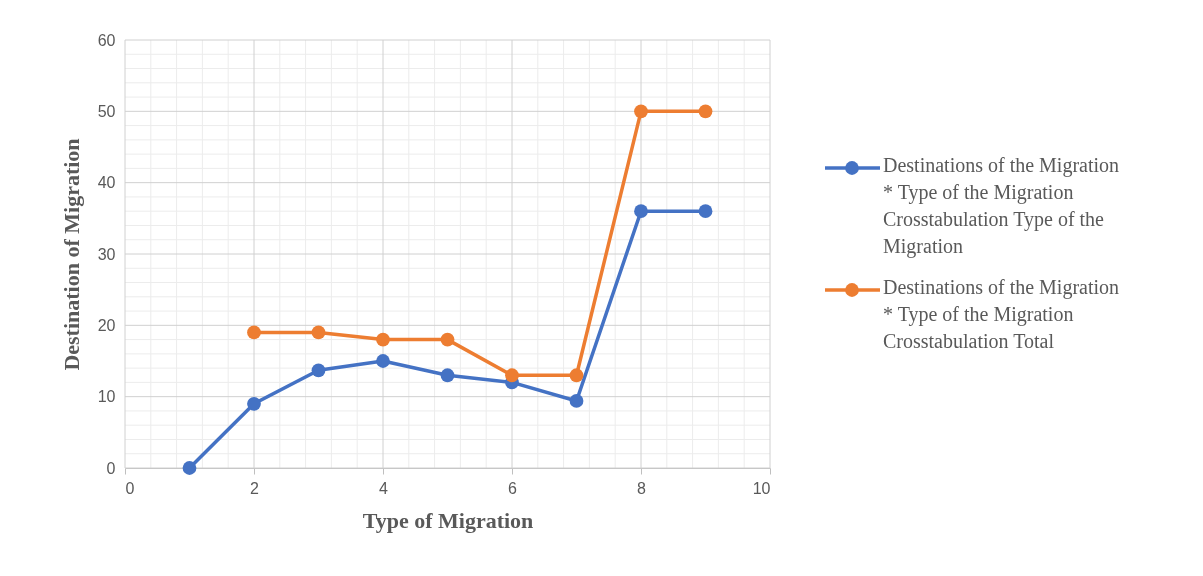  I want to click on y-tick-label: 10, so click(106, 397).